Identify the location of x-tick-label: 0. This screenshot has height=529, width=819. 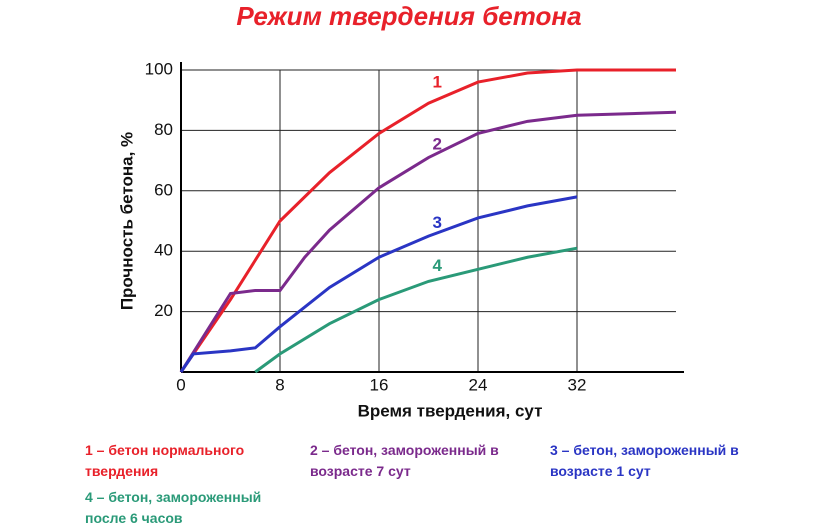
(180, 384).